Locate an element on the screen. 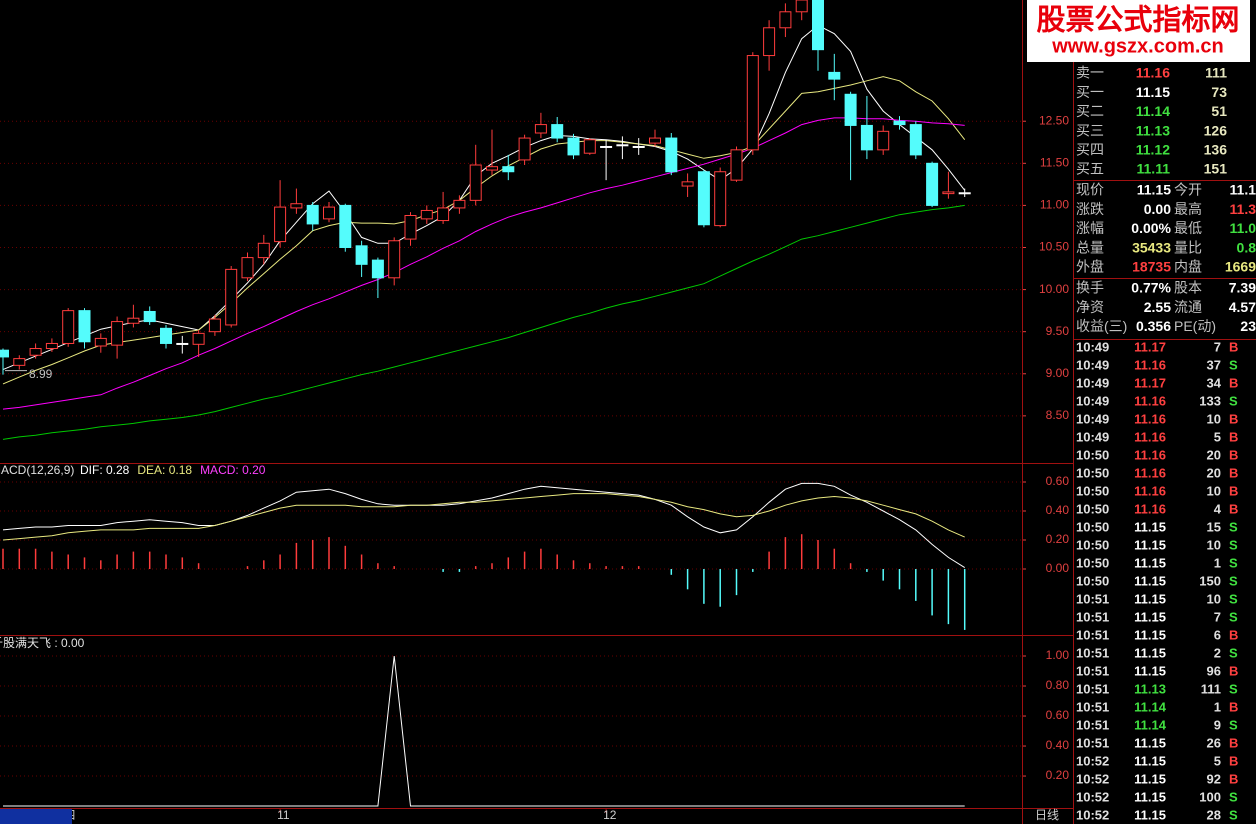 Image resolution: width=1256 pixels, height=824 pixels. level-price: 11.14 is located at coordinates (1153, 111).